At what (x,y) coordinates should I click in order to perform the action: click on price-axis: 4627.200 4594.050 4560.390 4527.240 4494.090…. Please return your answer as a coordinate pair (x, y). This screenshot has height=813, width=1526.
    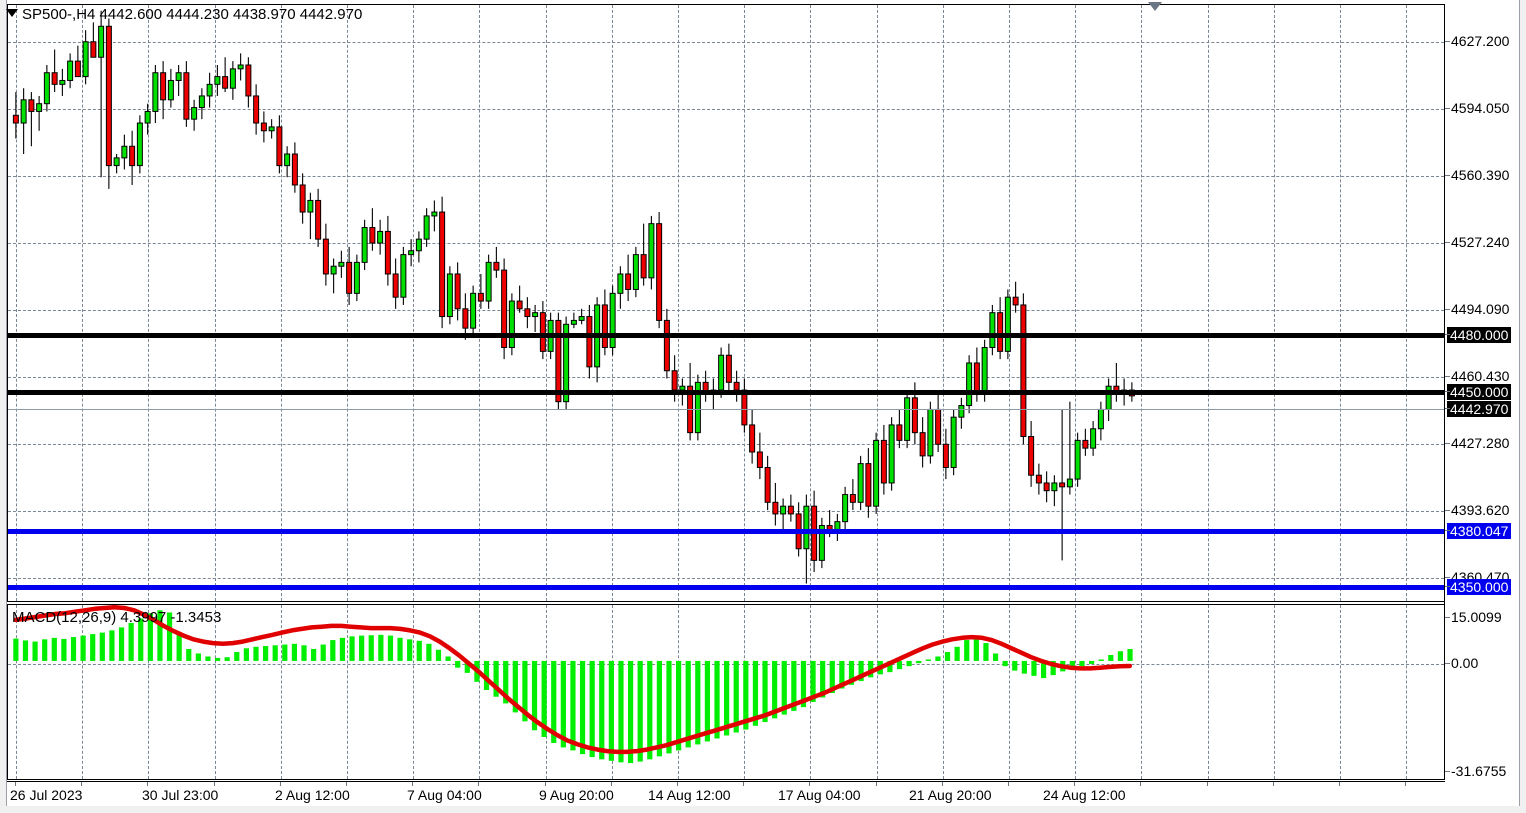
    Looking at the image, I should click on (1481, 392).